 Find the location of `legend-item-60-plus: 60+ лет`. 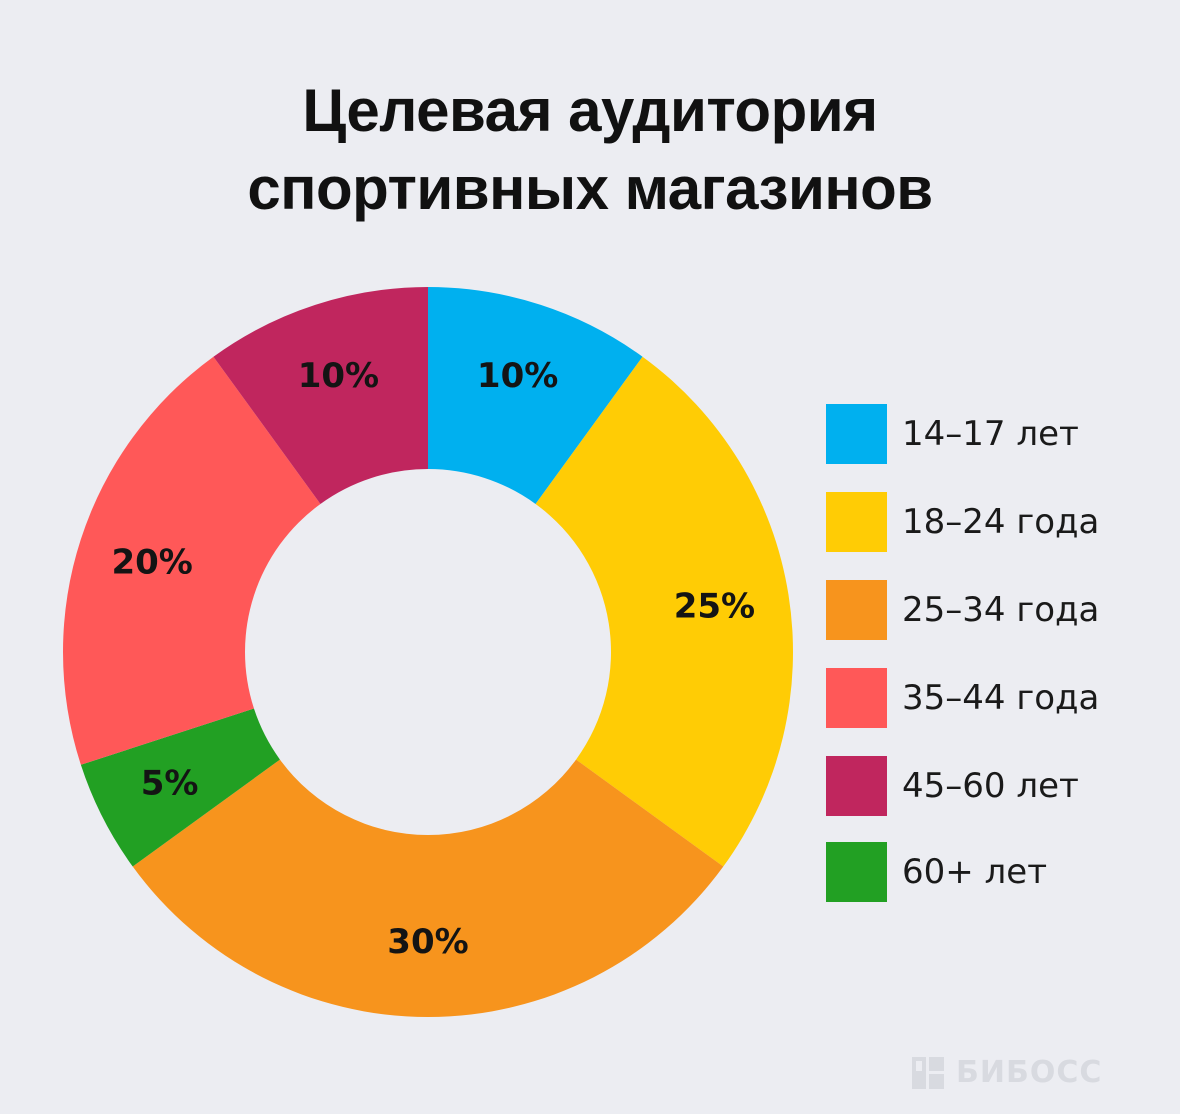

legend-item-60-plus: 60+ лет is located at coordinates (996, 872).